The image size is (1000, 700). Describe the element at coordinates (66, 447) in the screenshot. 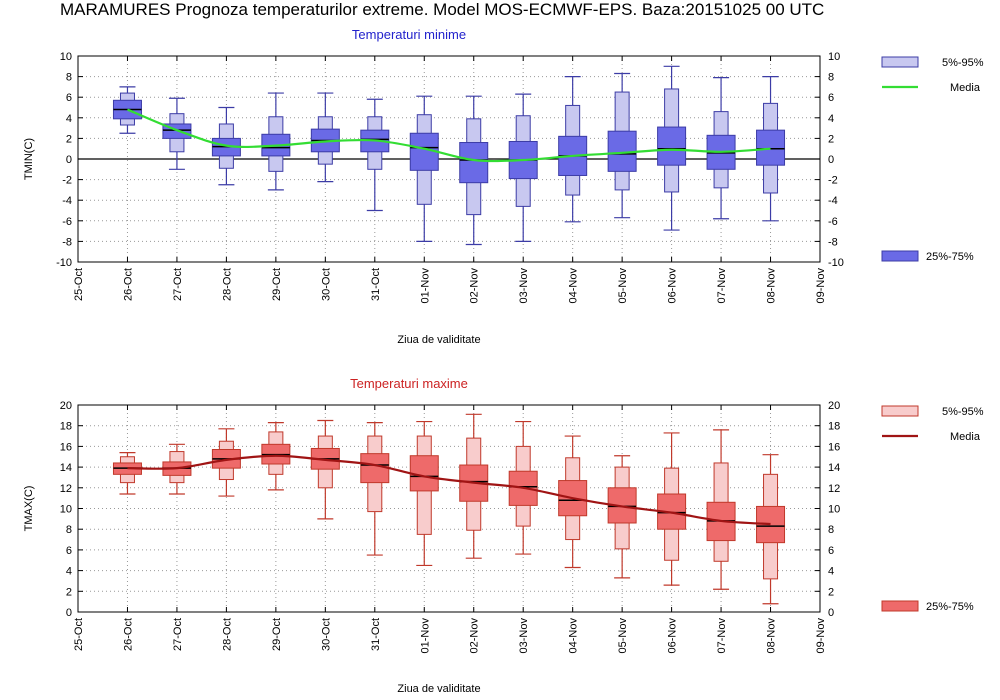

I see `y-tick-label: 16` at that location.